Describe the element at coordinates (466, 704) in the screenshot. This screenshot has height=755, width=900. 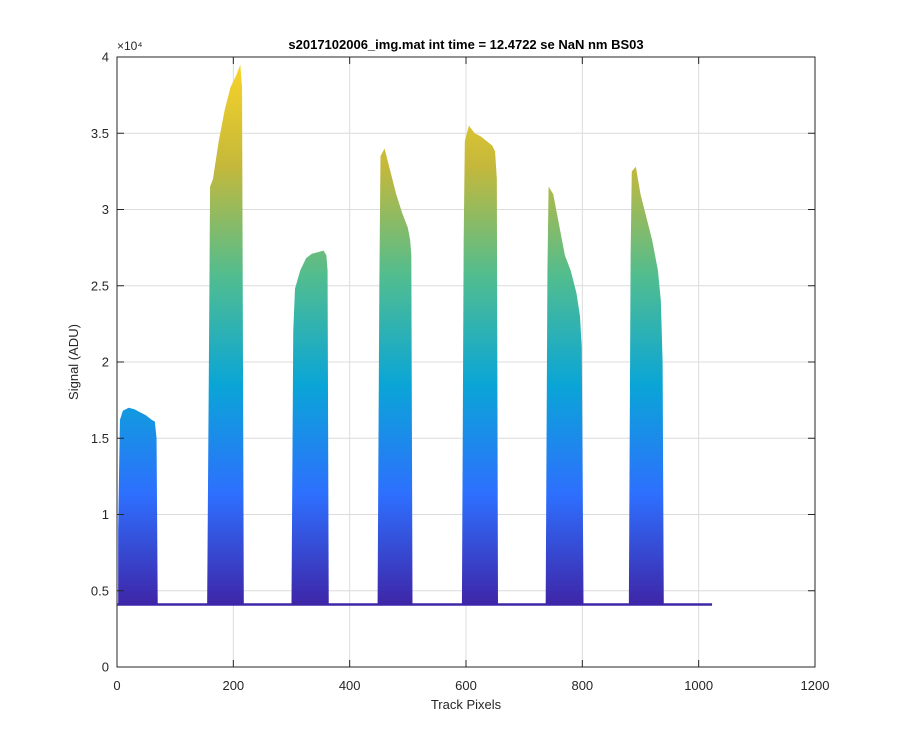
I see `x-axis-label: Track Pixels` at that location.